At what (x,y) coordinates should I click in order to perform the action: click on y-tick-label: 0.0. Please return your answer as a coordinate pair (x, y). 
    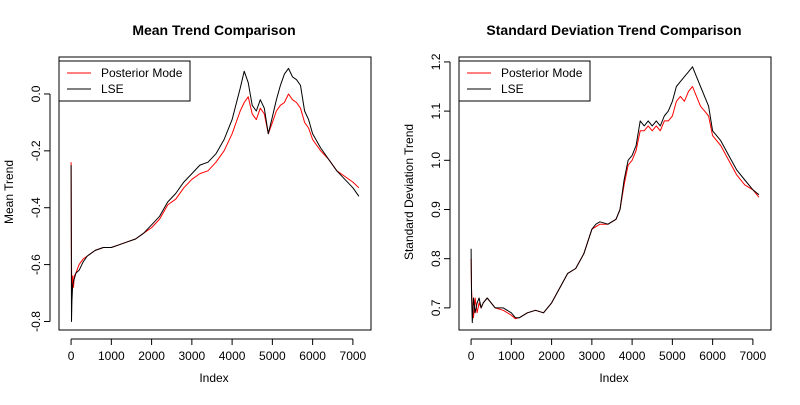
    Looking at the image, I should click on (36, 93).